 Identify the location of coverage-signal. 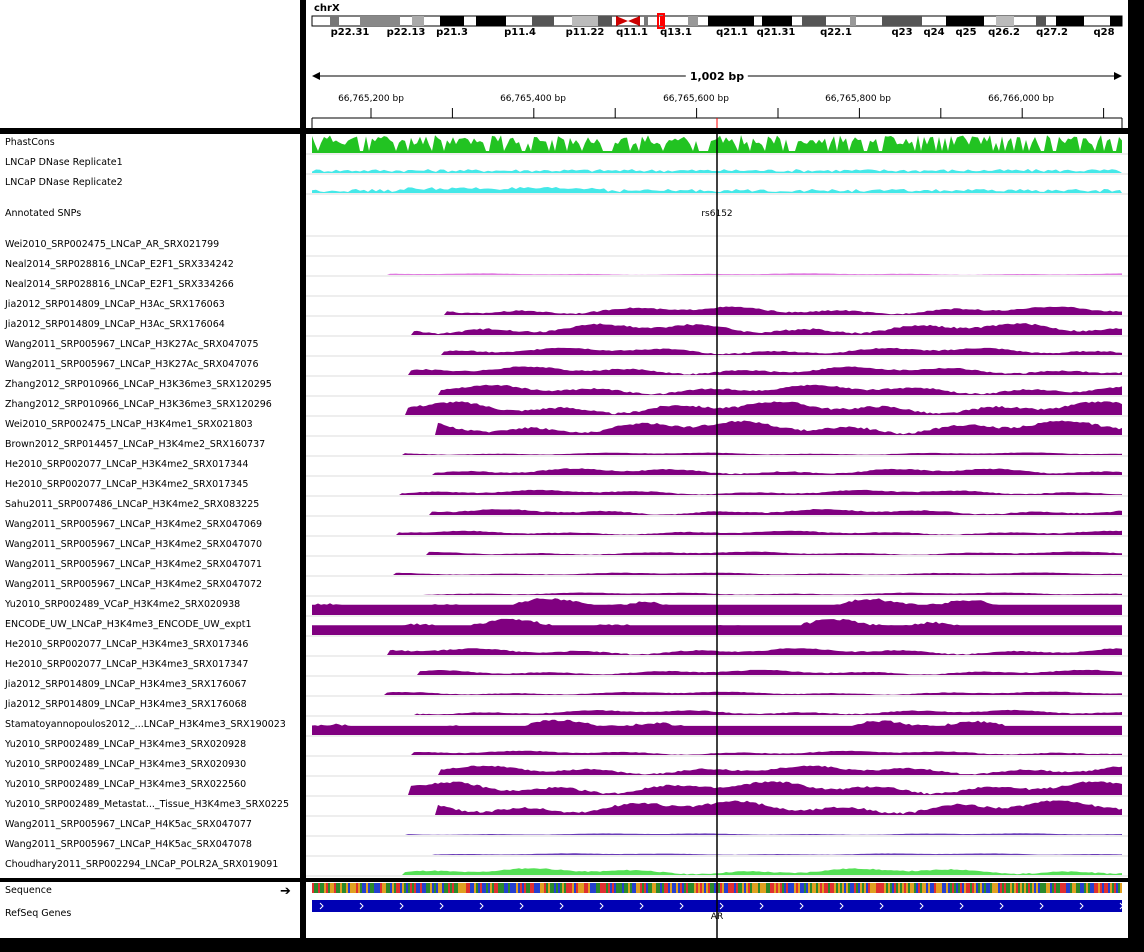
(717, 471).